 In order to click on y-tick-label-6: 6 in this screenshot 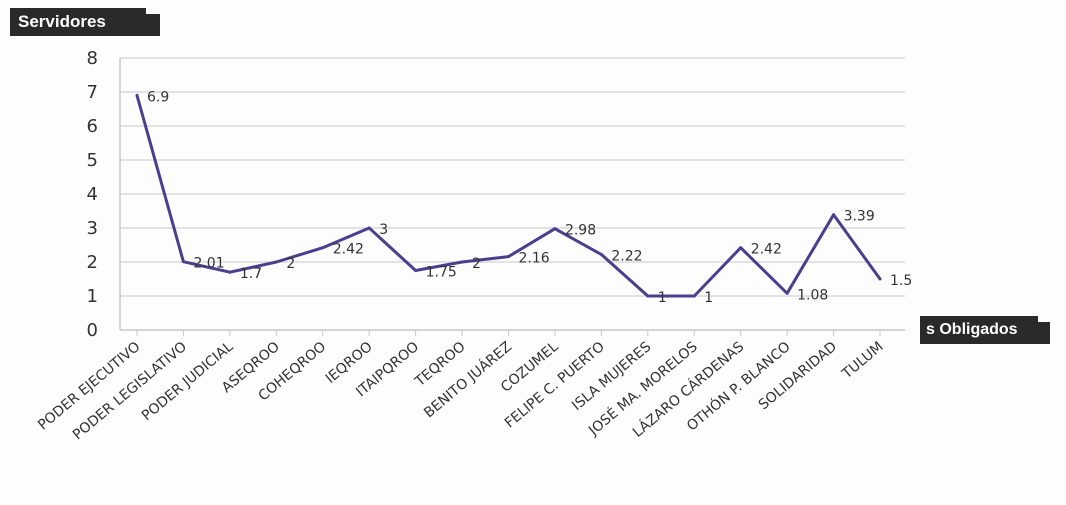, I will do `click(92, 126)`.